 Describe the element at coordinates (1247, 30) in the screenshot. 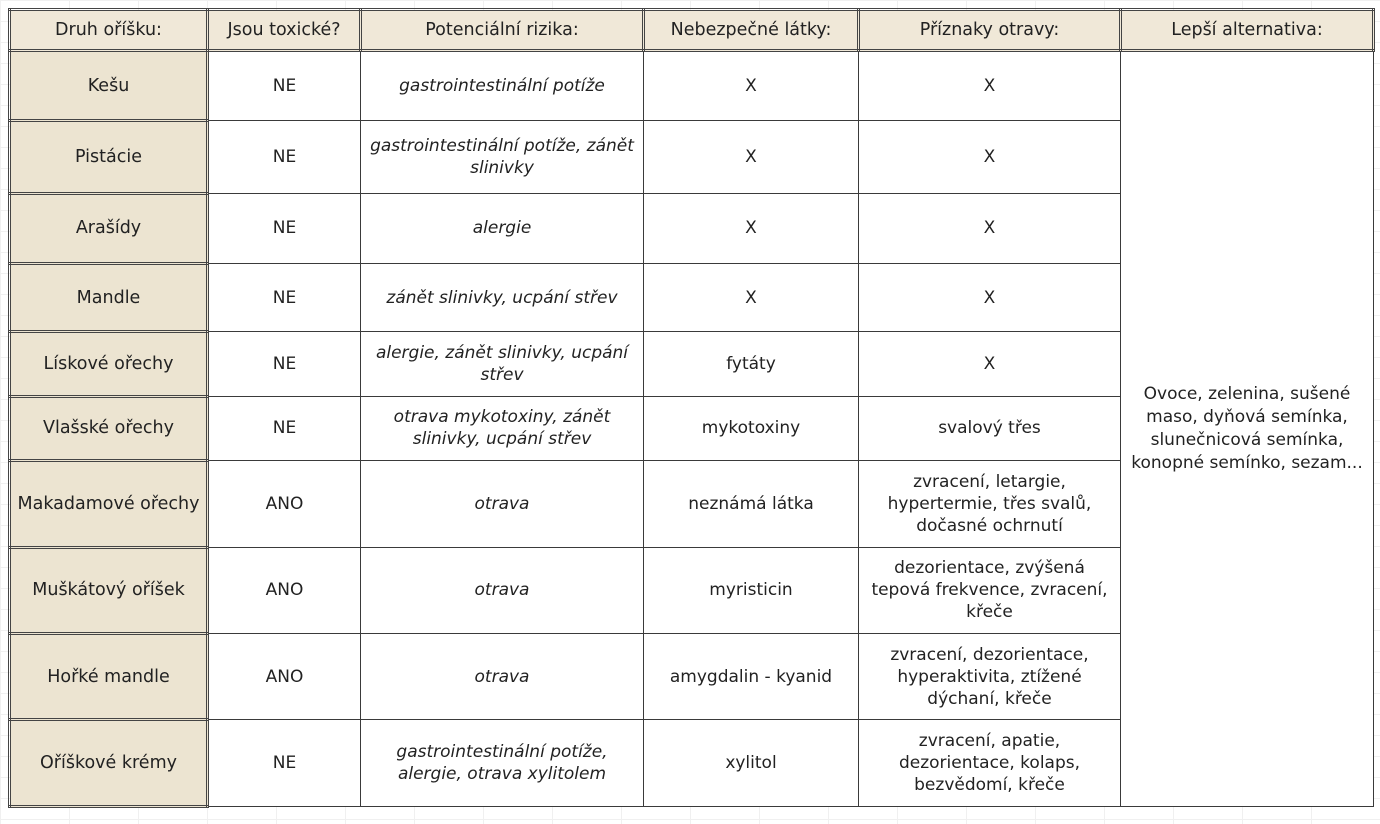

I see `header-alternative: Lepší alternativa:` at that location.